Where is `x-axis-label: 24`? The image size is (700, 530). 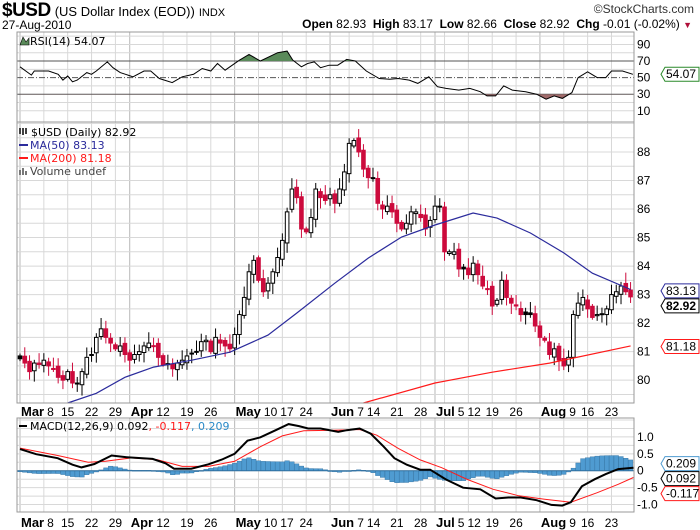 x-axis-label: 24 is located at coordinates (307, 412).